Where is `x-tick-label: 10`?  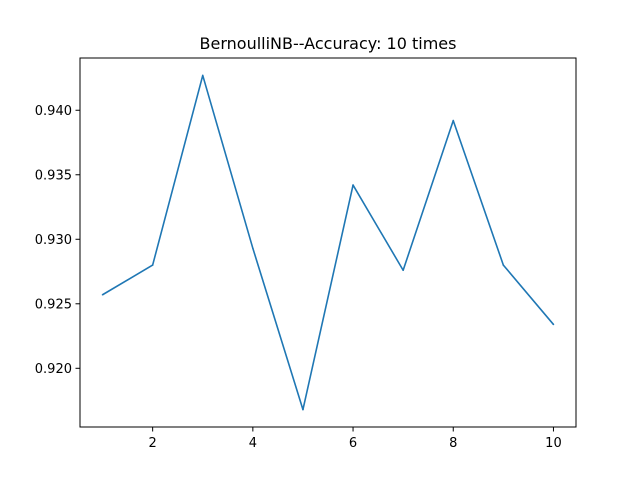
x-tick-label: 10 is located at coordinates (553, 443).